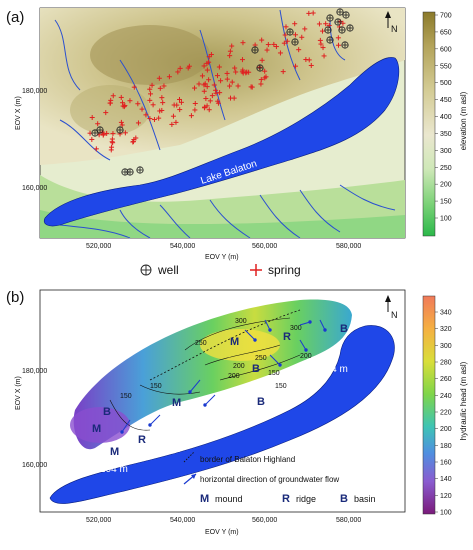 This screenshot has height=550, width=473. I want to click on elevation-colorbar-ticks: 700 650 600 550 500 450 400 350 300 250 200 150 100, so click(443, 118).